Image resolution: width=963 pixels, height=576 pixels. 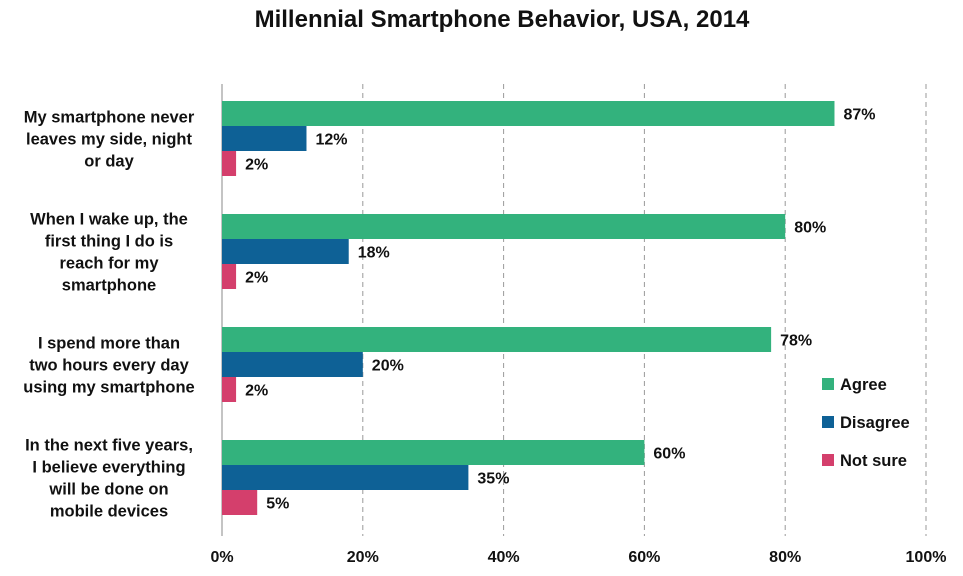 I want to click on data-label: 12%, so click(x=331, y=140).